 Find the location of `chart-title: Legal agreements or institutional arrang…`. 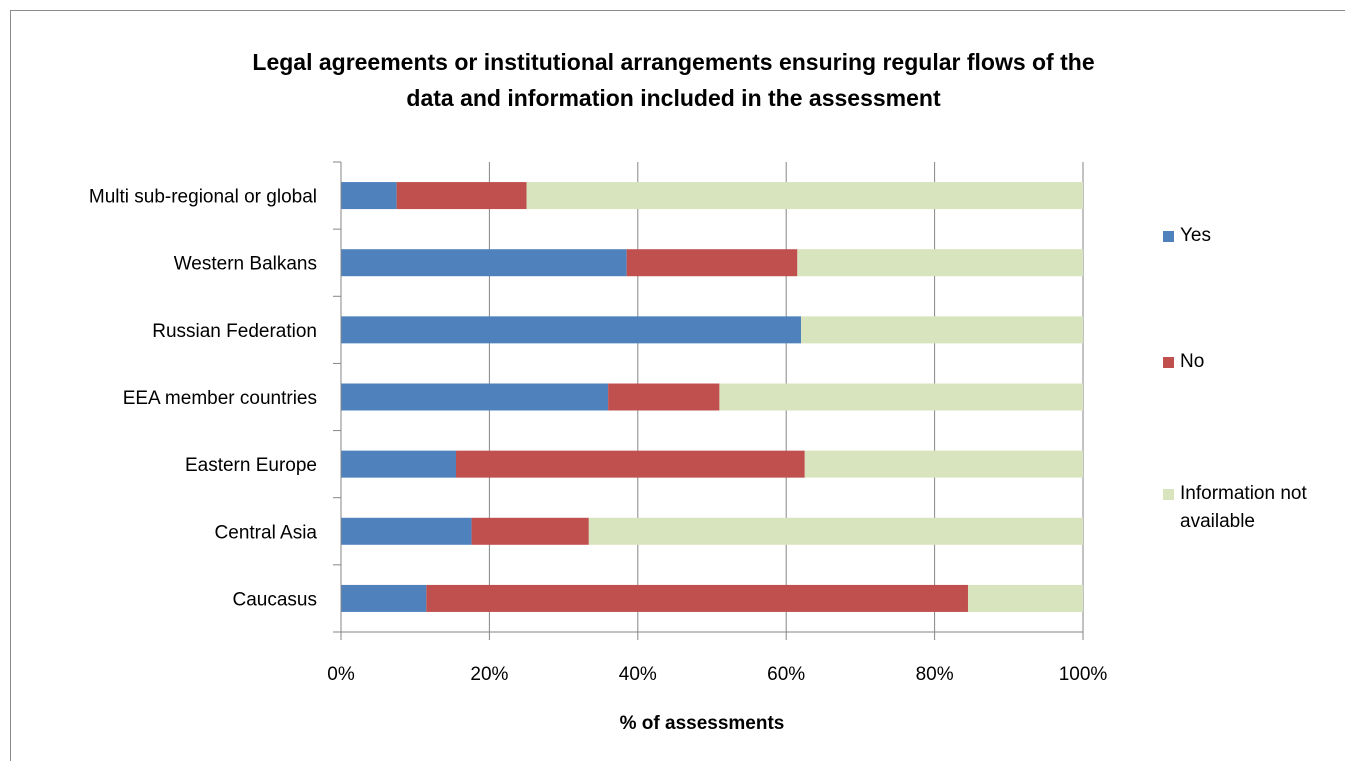

chart-title: Legal agreements or institutional arrang… is located at coordinates (673, 80).